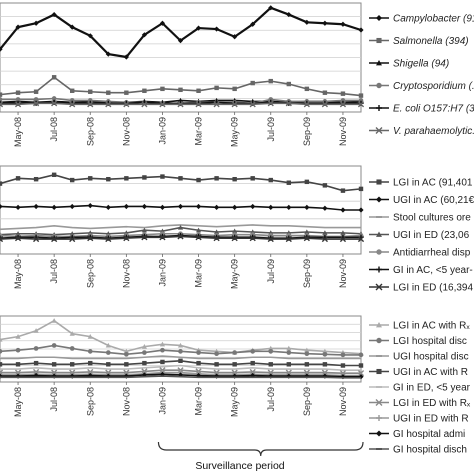  Describe the element at coordinates (343, 273) in the screenshot. I see `x-tick-label: Nov-09` at that location.